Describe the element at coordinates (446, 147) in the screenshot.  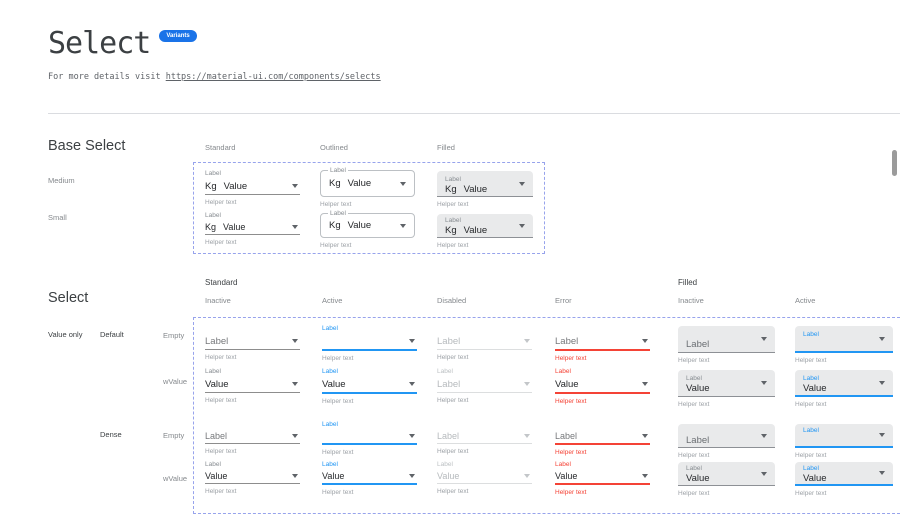
I see `column-header-filled: Filled` at that location.